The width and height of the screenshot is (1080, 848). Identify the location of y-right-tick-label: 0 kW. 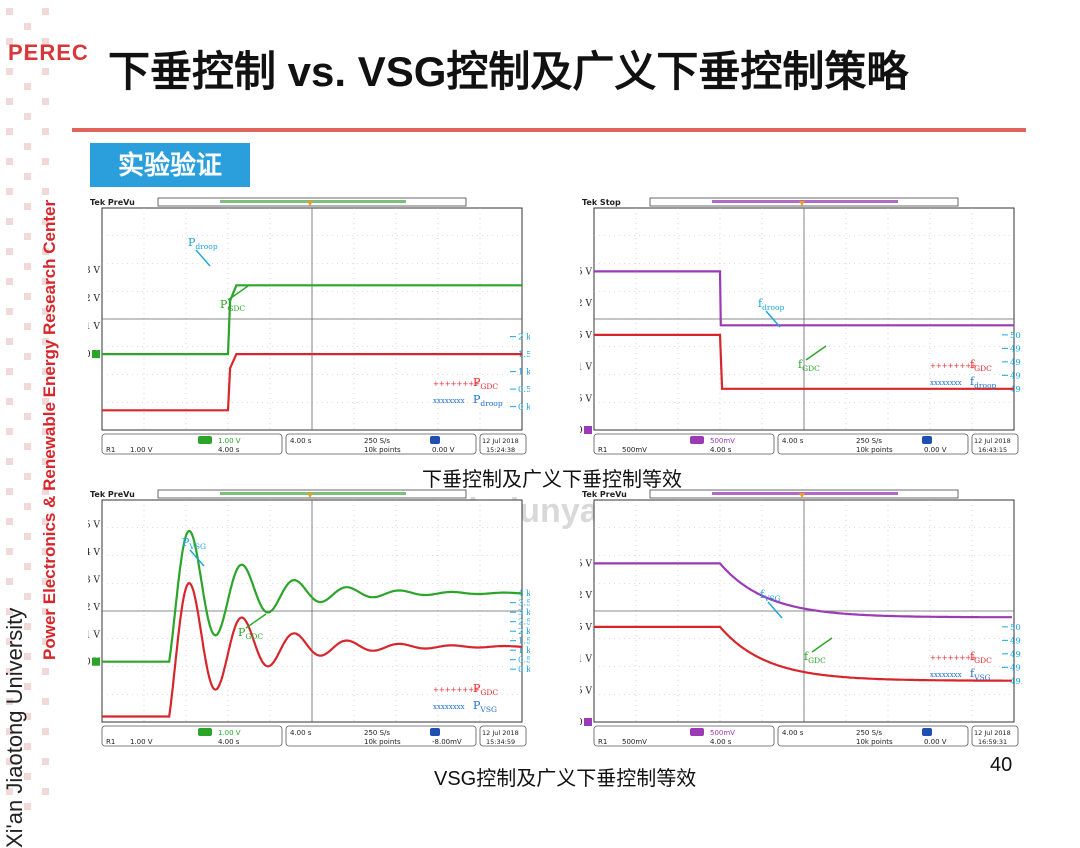
(524, 408).